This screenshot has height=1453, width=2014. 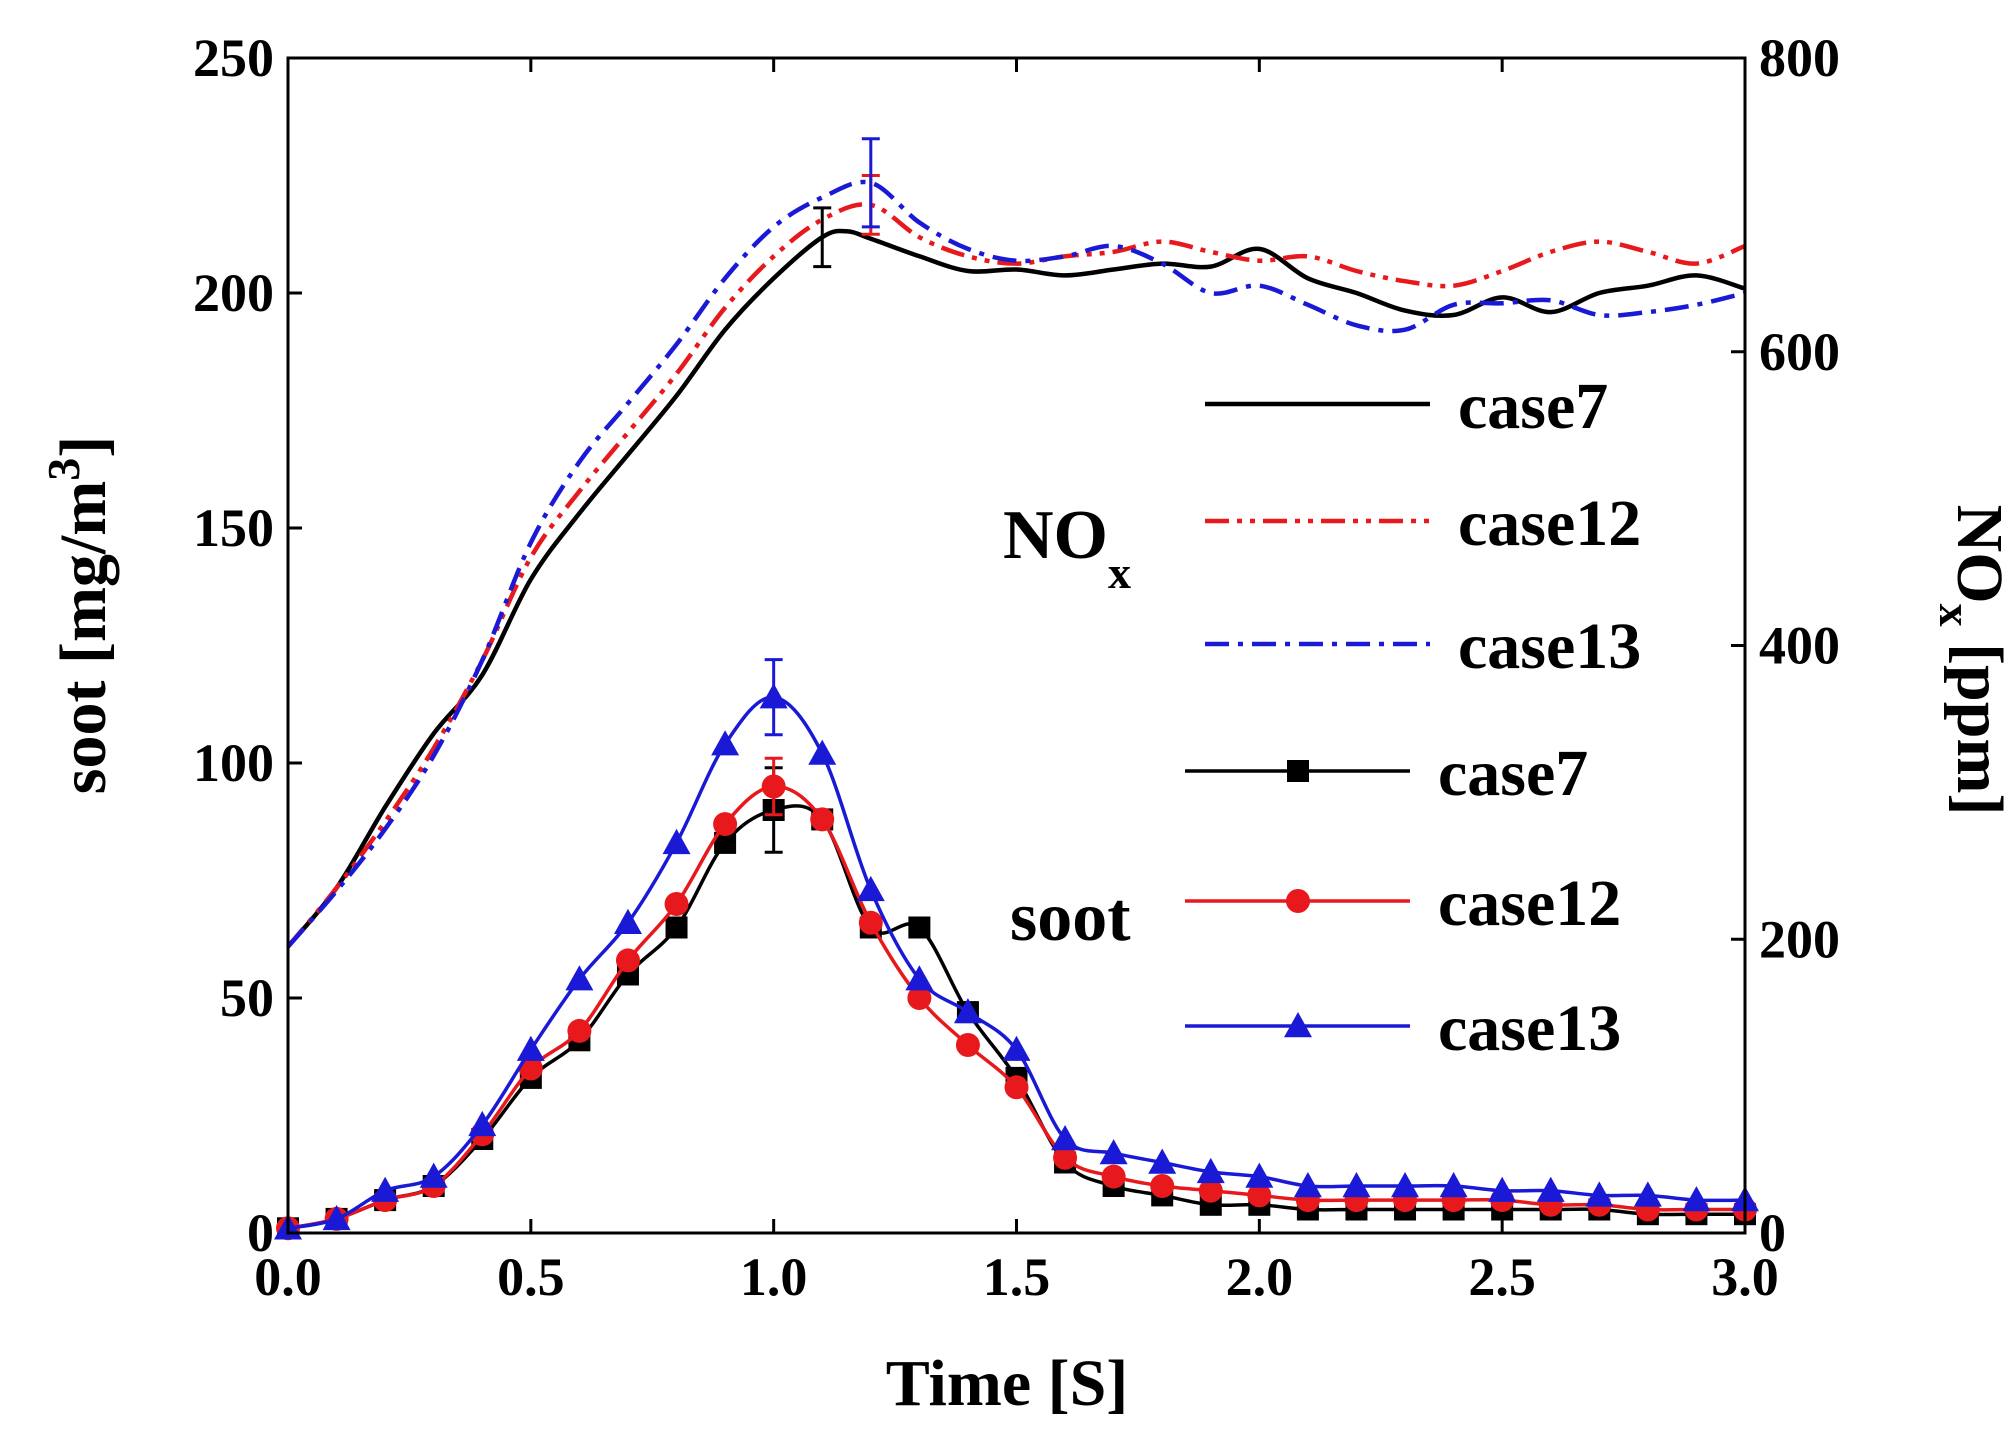 What do you see at coordinates (1119, 572) in the screenshot?
I see `legend-group-nox-sub: x` at bounding box center [1119, 572].